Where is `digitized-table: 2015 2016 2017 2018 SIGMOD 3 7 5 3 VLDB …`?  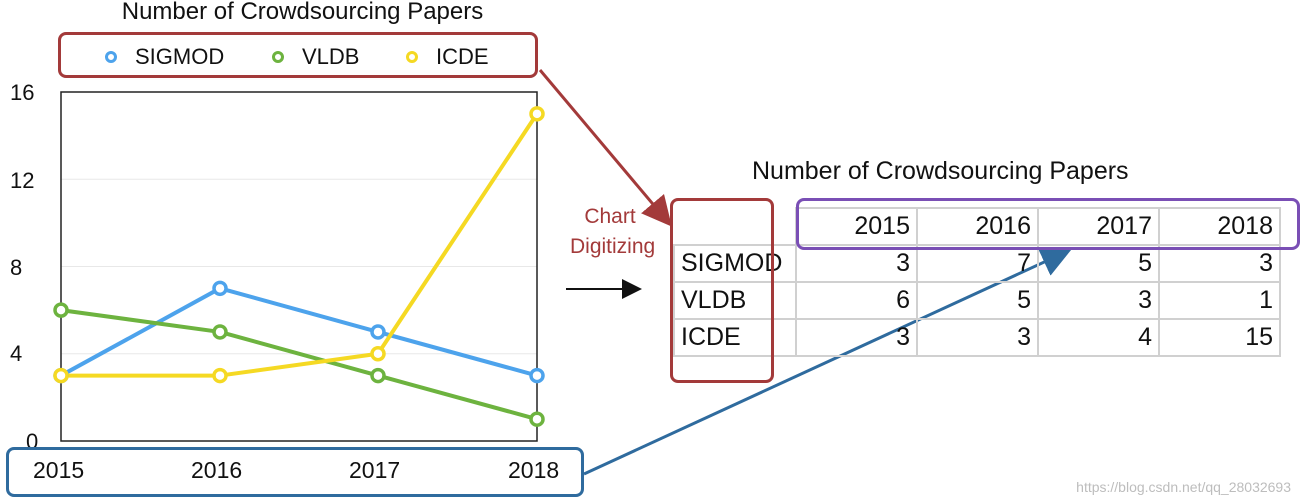
digitized-table: 2015 2016 2017 2018 SIGMOD 3 7 5 3 VLDB … is located at coordinates (977, 282).